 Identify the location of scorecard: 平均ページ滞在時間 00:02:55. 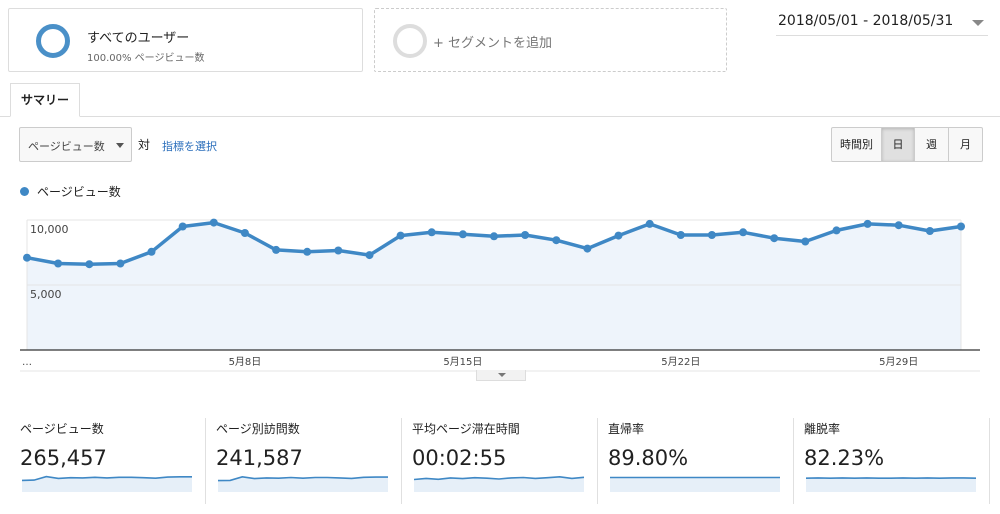
(499, 461).